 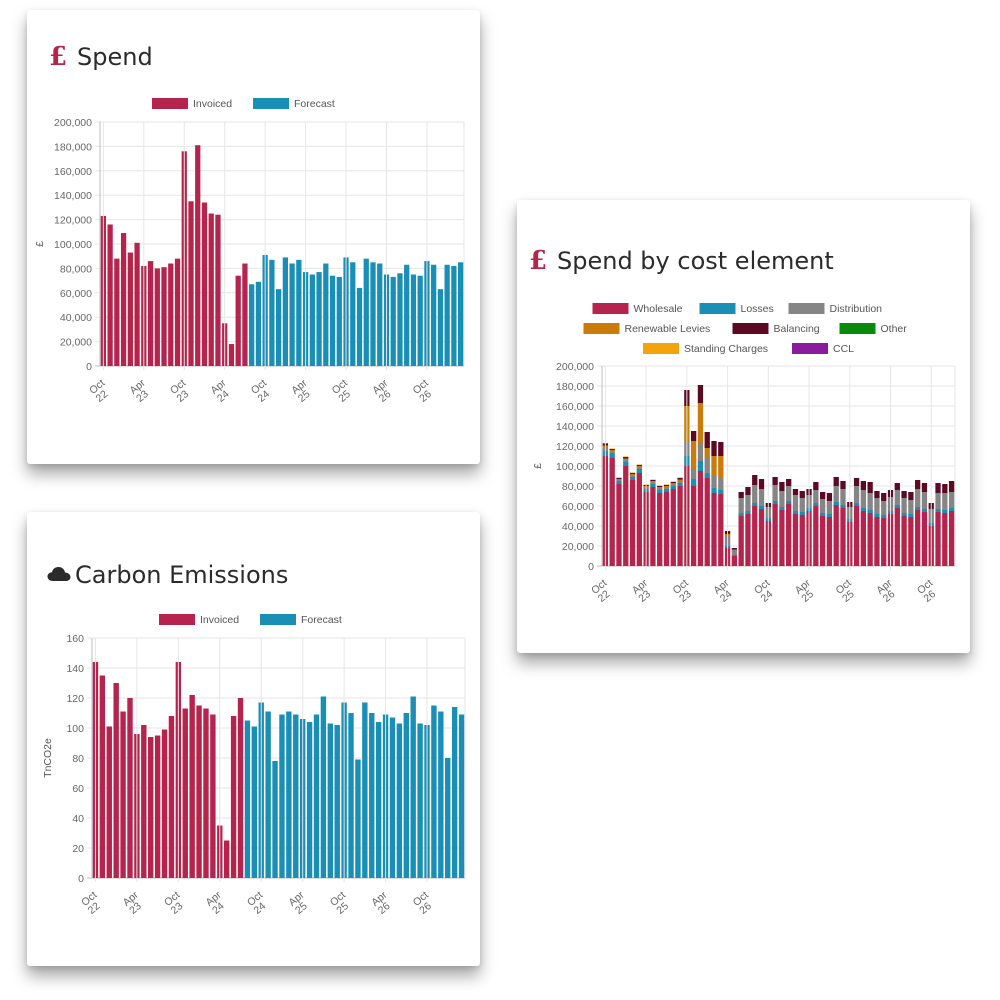 What do you see at coordinates (843, 349) in the screenshot?
I see `legend-label-ccl: CCL` at bounding box center [843, 349].